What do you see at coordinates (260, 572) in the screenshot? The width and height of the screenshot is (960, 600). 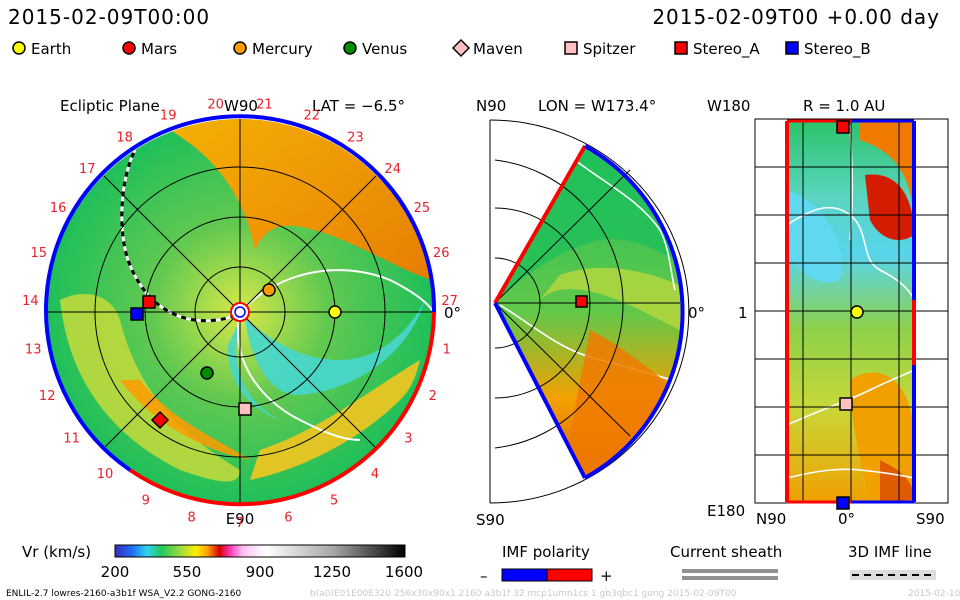 I see `colorbar-tick: 900` at bounding box center [260, 572].